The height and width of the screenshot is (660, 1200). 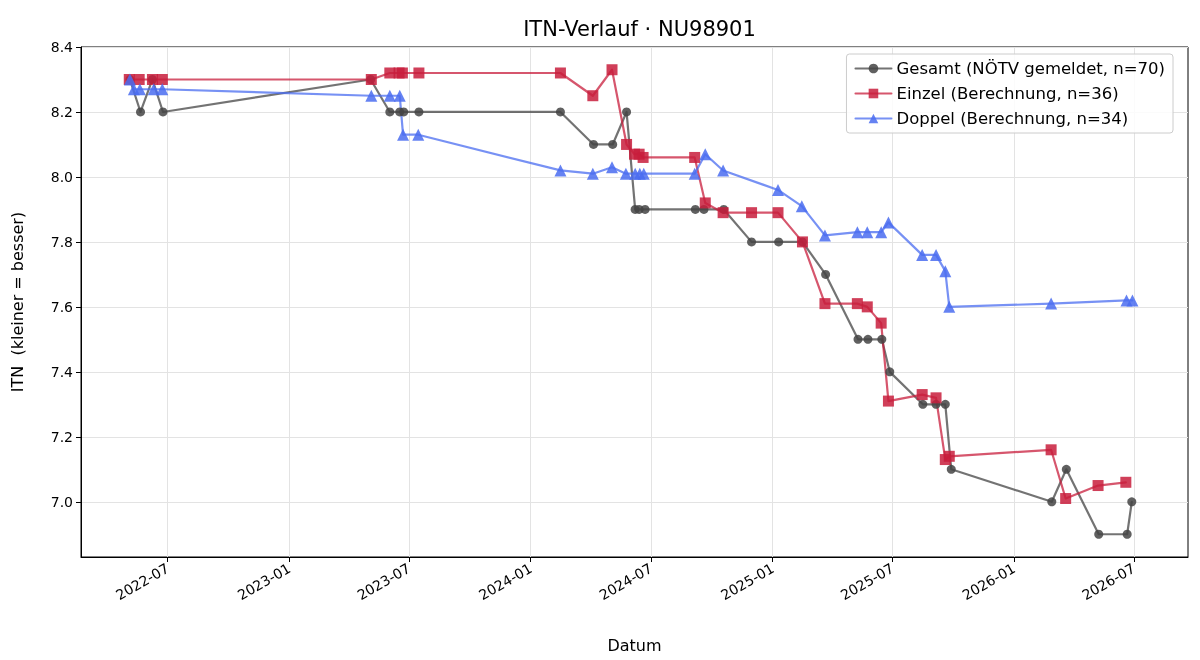 I want to click on y-tick-label: 7.4, so click(x=62, y=371).